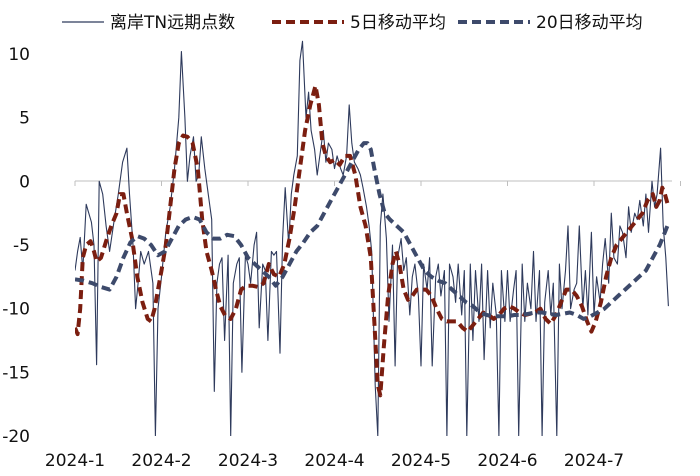  I want to click on x-tick-label: 2024-4, so click(334, 461).